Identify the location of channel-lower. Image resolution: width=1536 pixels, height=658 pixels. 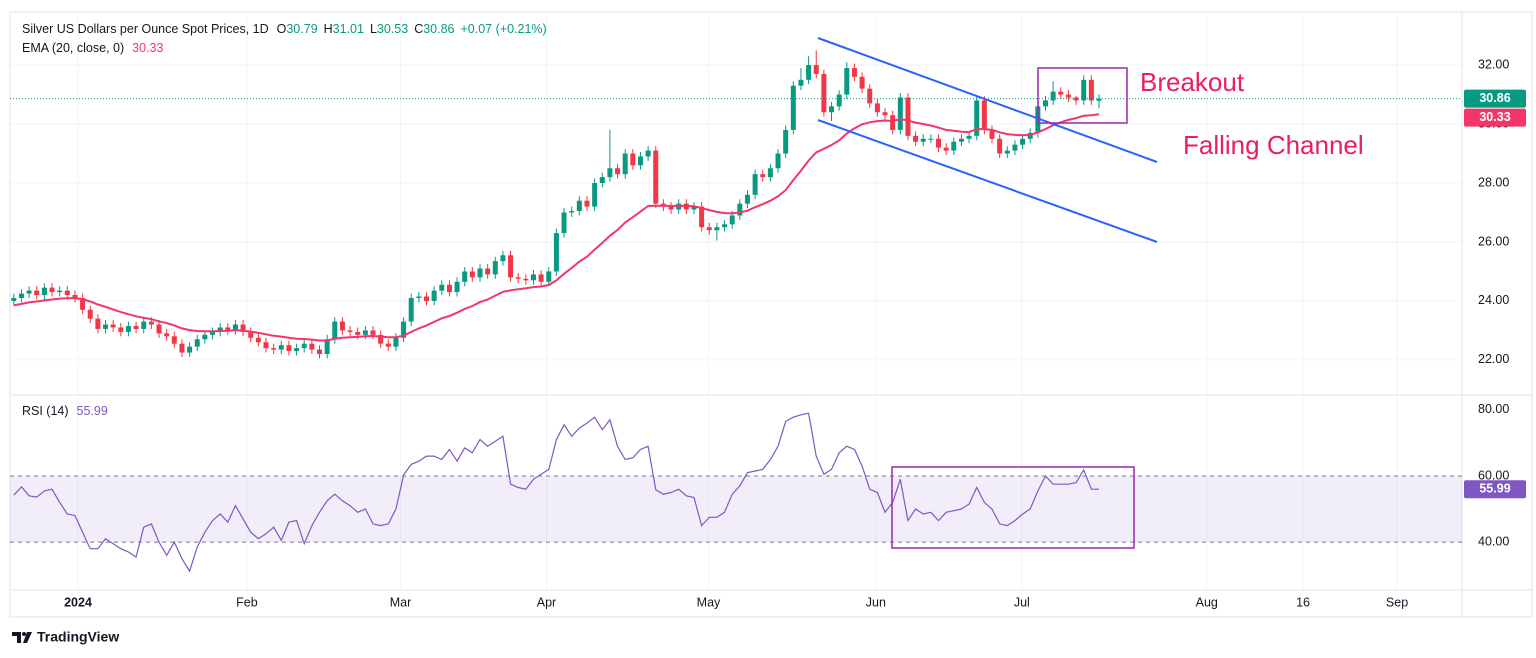
(987, 181).